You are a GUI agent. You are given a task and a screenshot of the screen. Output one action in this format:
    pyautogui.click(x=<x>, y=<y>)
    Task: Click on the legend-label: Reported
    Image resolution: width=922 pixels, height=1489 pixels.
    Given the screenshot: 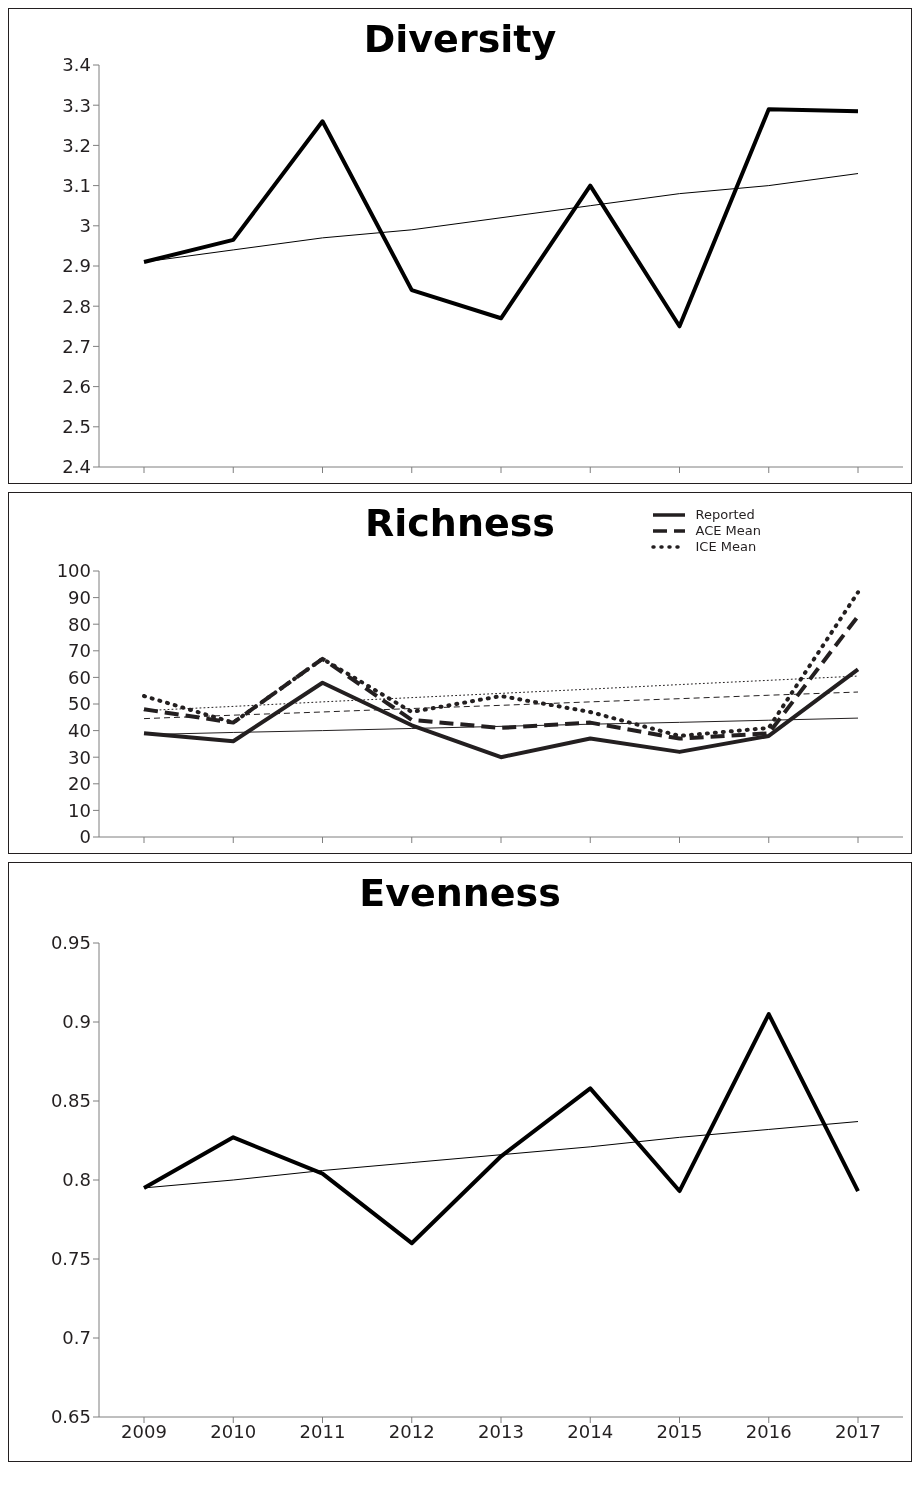 What is the action you would take?
    pyautogui.click(x=725, y=515)
    